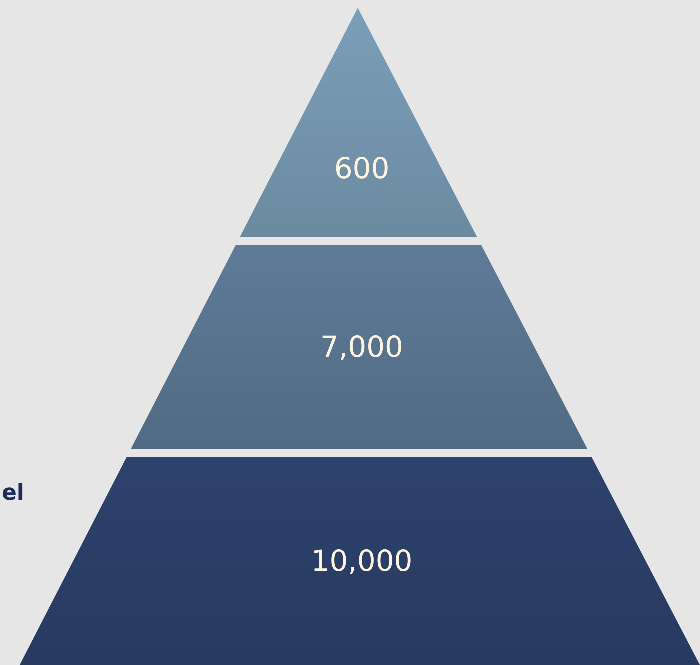 This screenshot has height=665, width=700. What do you see at coordinates (362, 168) in the screenshot?
I see `data-label: 600` at bounding box center [362, 168].